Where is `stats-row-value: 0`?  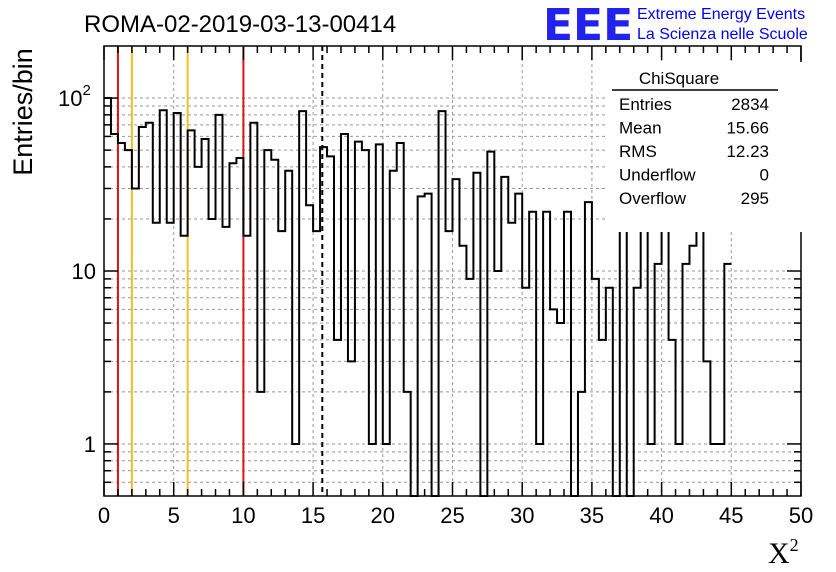
stats-row-value: 0 is located at coordinates (764, 175).